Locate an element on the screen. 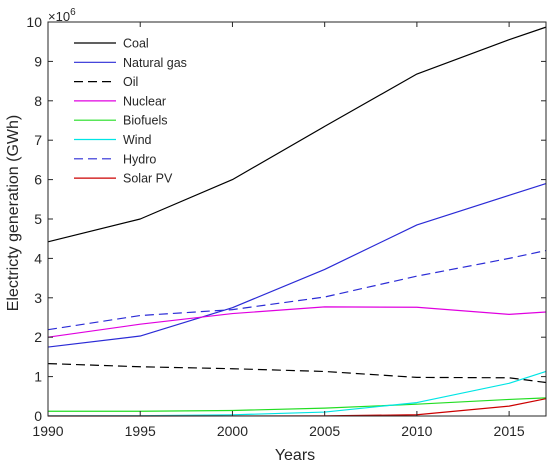  y-tick-label: 1 is located at coordinates (38, 377).